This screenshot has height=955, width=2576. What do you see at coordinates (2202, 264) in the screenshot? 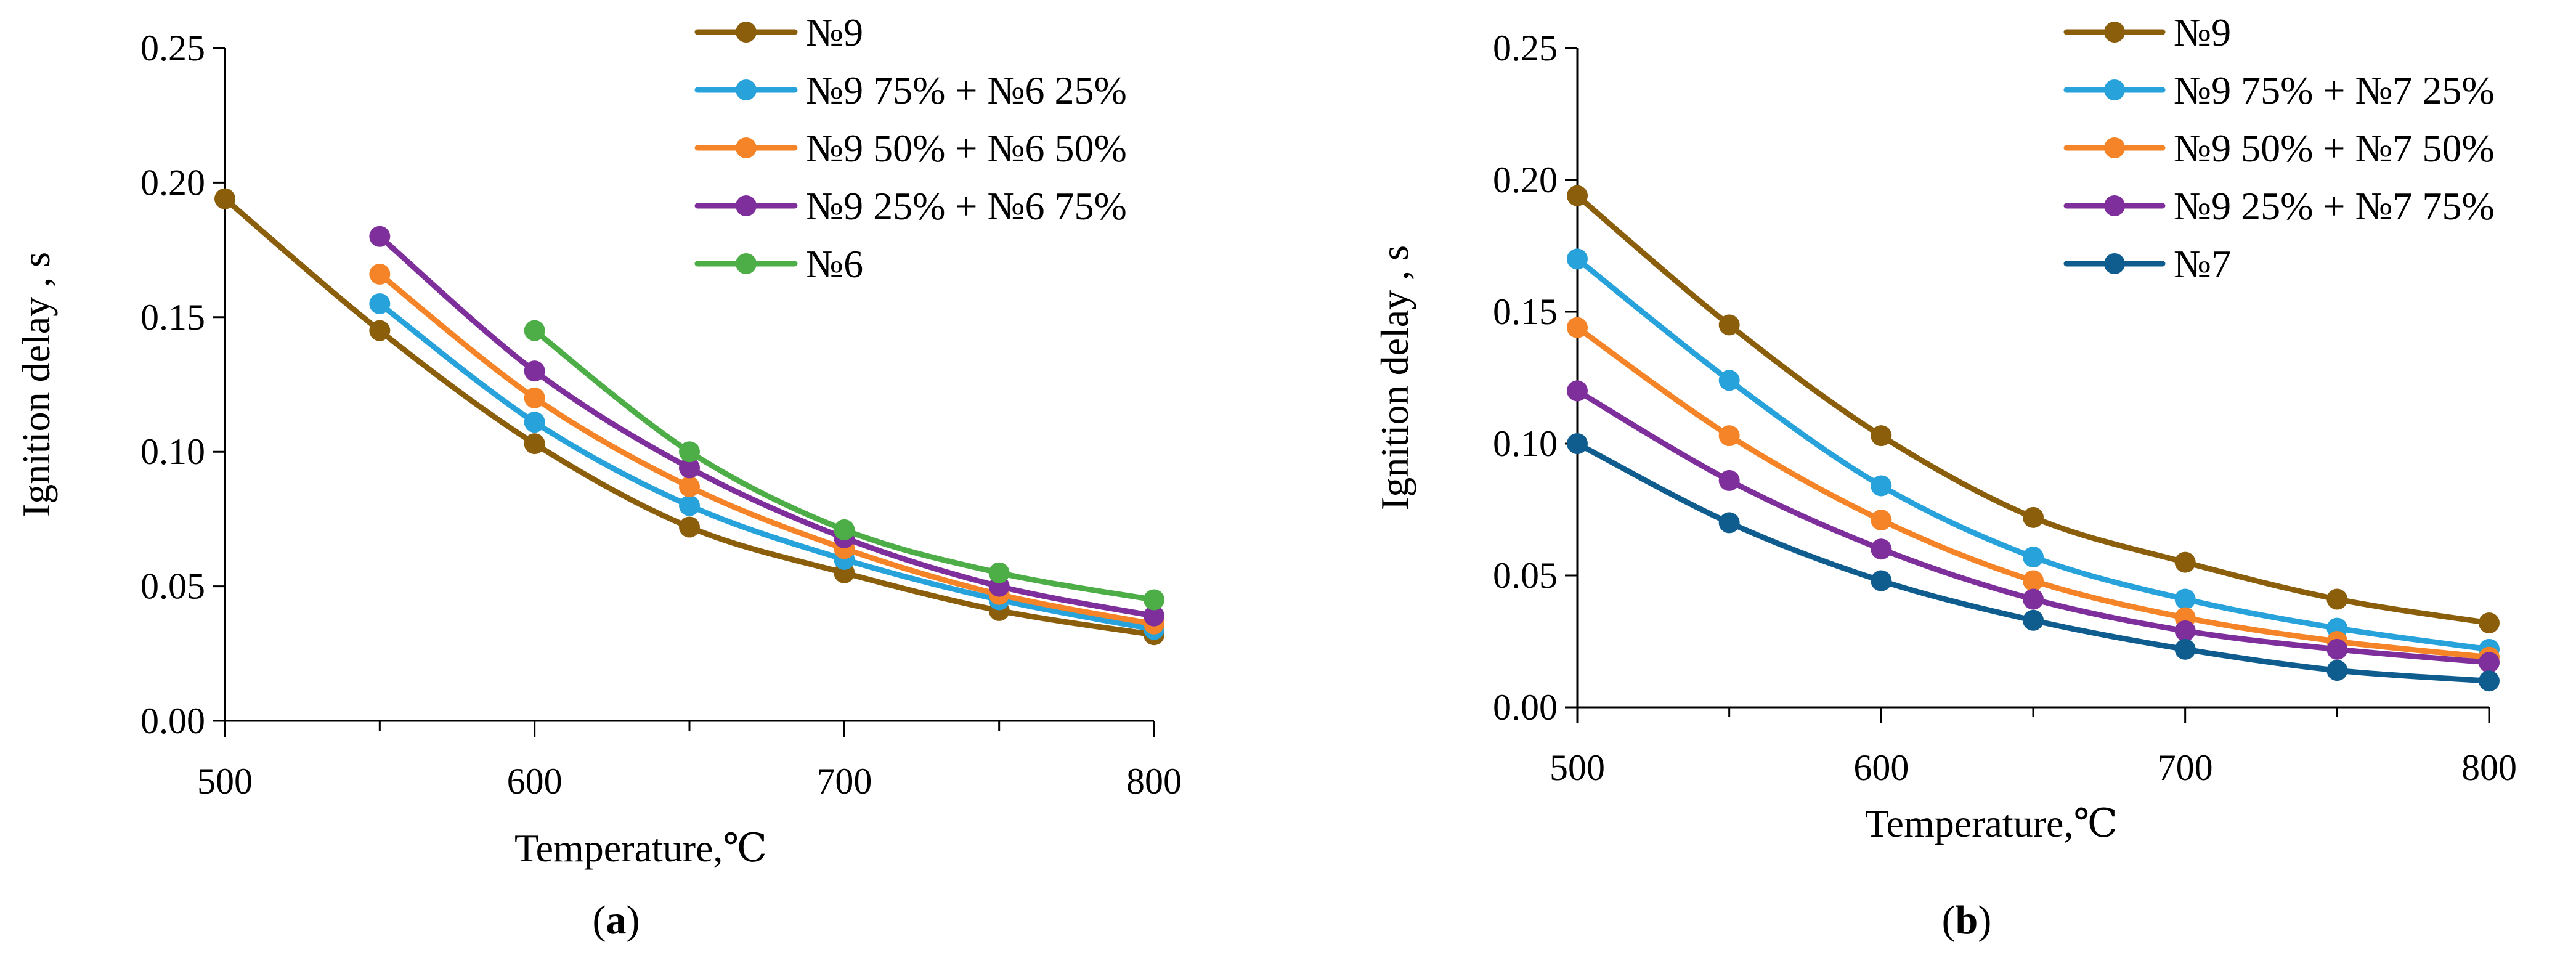
I see `legend-label: №7` at bounding box center [2202, 264].